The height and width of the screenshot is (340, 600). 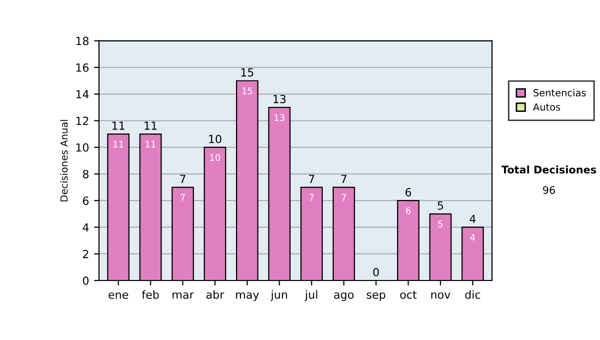 What do you see at coordinates (408, 294) in the screenshot?
I see `x-tick-label: oct` at bounding box center [408, 294].